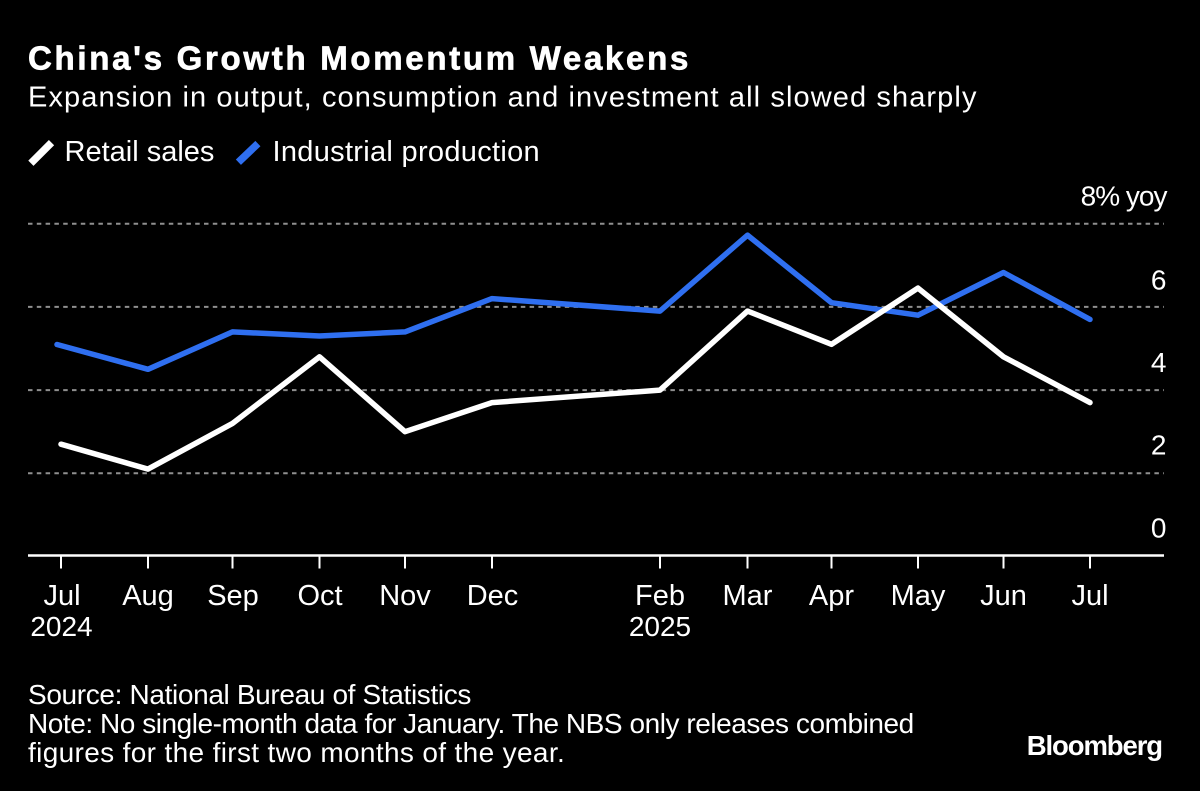 Image resolution: width=1200 pixels, height=791 pixels. I want to click on svg-text: 6, so click(1159, 280).